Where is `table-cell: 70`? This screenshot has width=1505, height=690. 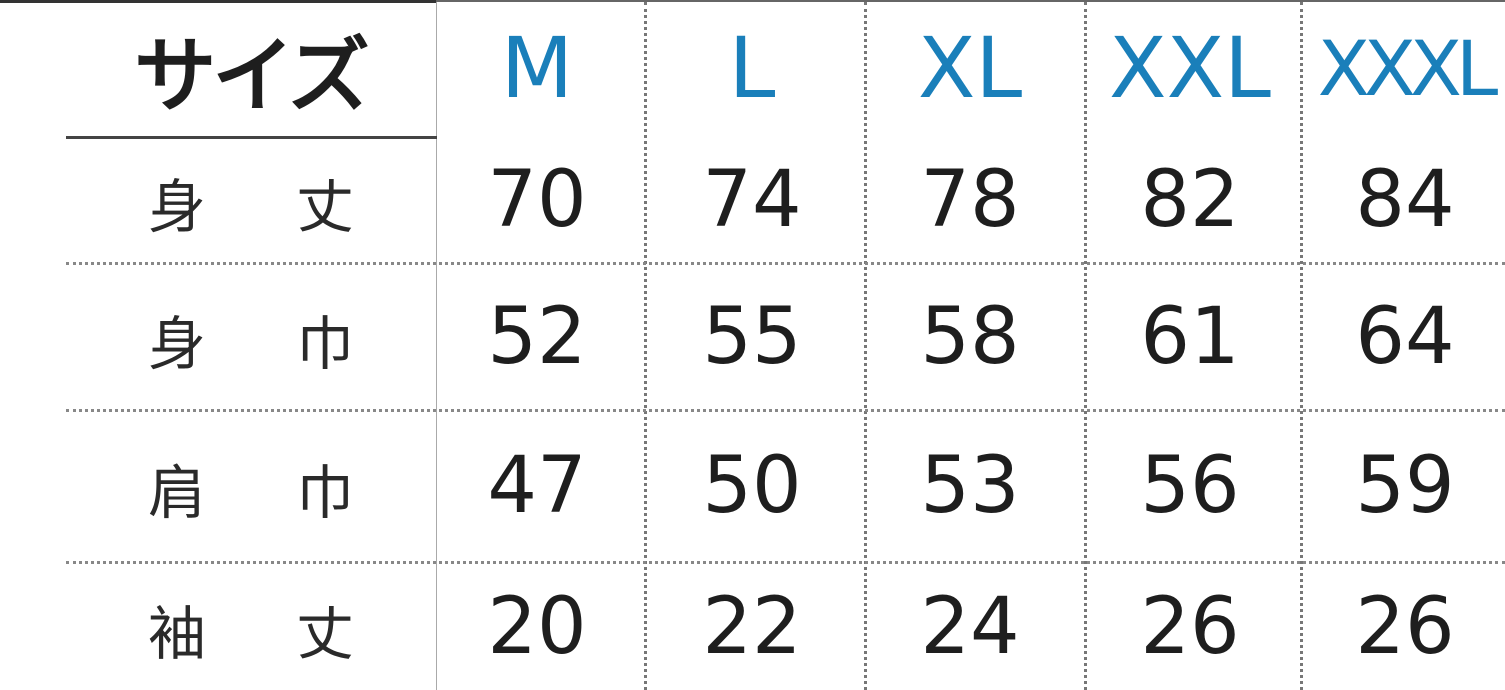
table-cell: 70 is located at coordinates (537, 200).